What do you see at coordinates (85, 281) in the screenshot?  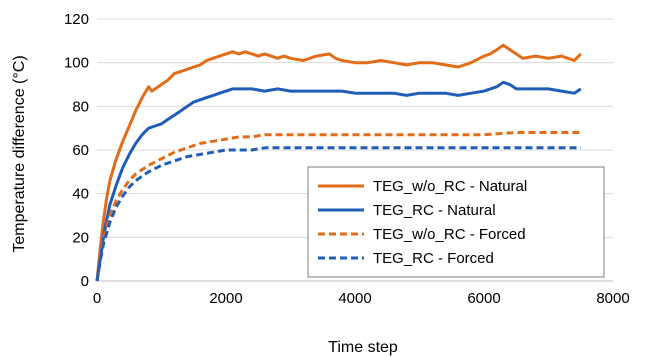 I see `y-tick-label-0: 0` at bounding box center [85, 281].